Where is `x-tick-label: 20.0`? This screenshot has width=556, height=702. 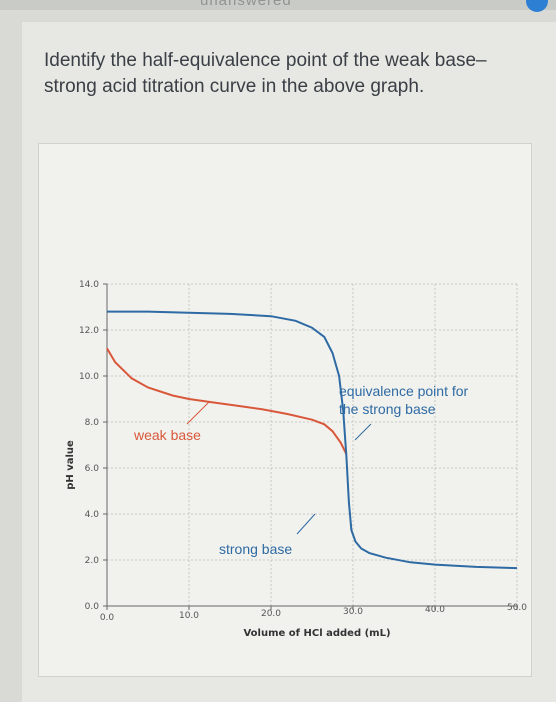 x-tick-label: 20.0 is located at coordinates (271, 614).